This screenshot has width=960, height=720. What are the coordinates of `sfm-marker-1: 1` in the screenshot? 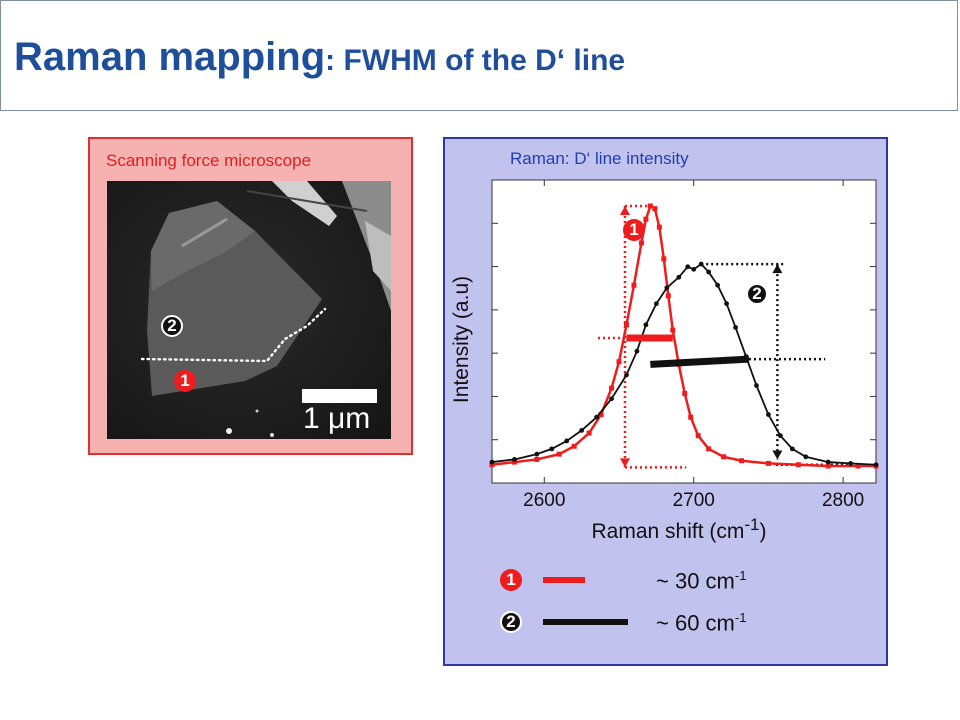 It's located at (185, 381).